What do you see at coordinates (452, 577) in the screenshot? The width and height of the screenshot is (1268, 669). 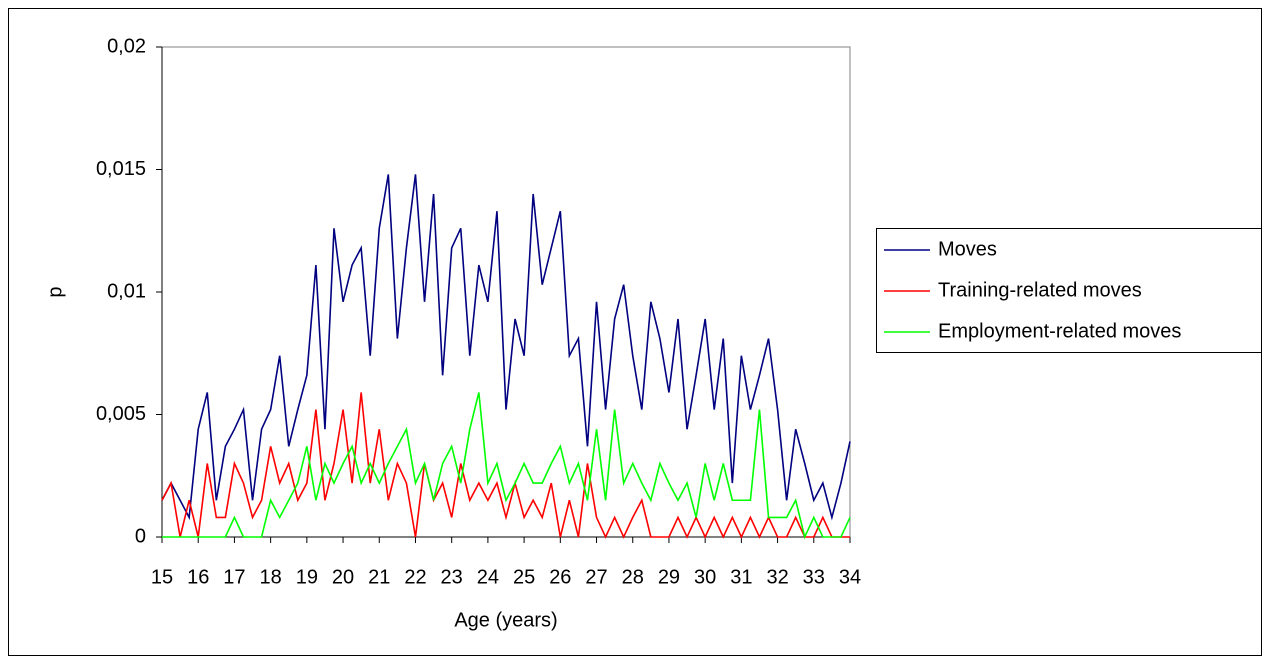 I see `x-tick-label: 23` at bounding box center [452, 577].